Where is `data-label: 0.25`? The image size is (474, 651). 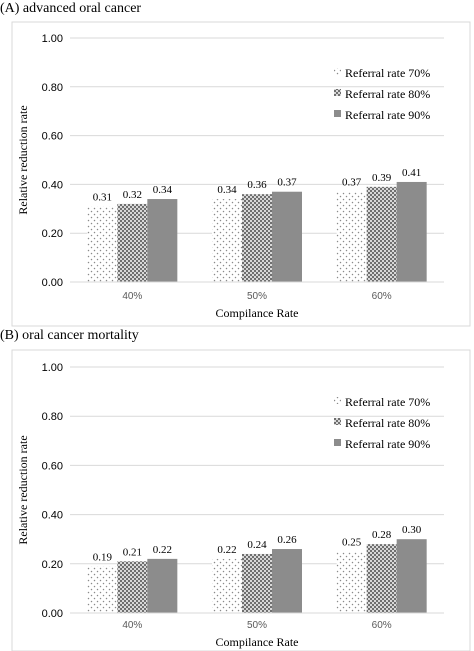
data-label: 0.25 is located at coordinates (352, 543).